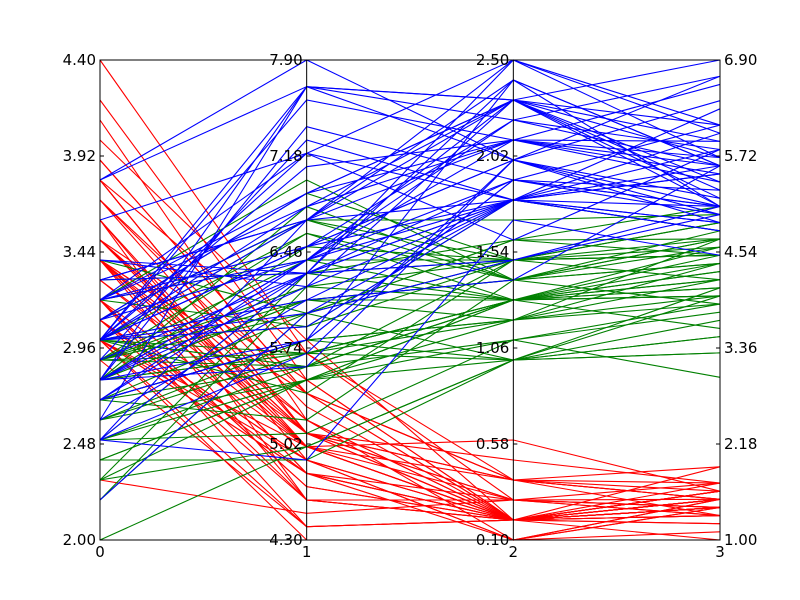 Image resolution: width=800 pixels, height=600 pixels. Describe the element at coordinates (285, 348) in the screenshot. I see `axis-1-tick-label: 5.74` at that location.